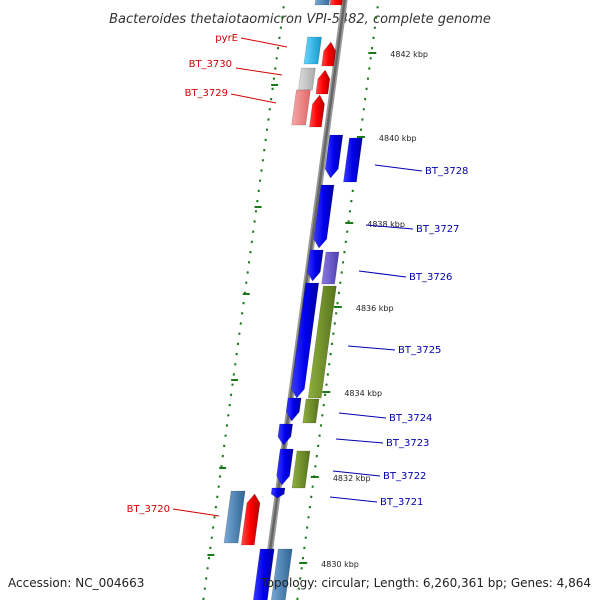 The height and width of the screenshot is (600, 600). Describe the element at coordinates (148, 509) in the screenshot. I see `gene-label-BT_3720: BT_3720` at that location.